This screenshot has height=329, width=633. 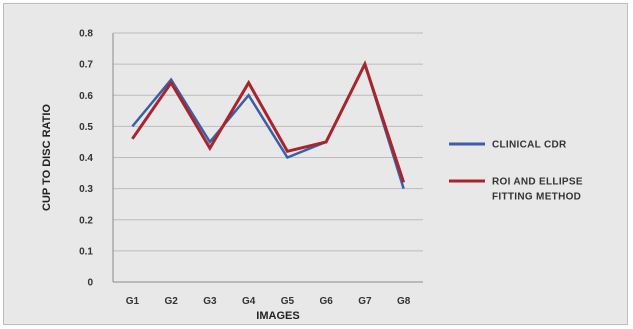 I want to click on x-tick-label: G3, so click(x=210, y=301).